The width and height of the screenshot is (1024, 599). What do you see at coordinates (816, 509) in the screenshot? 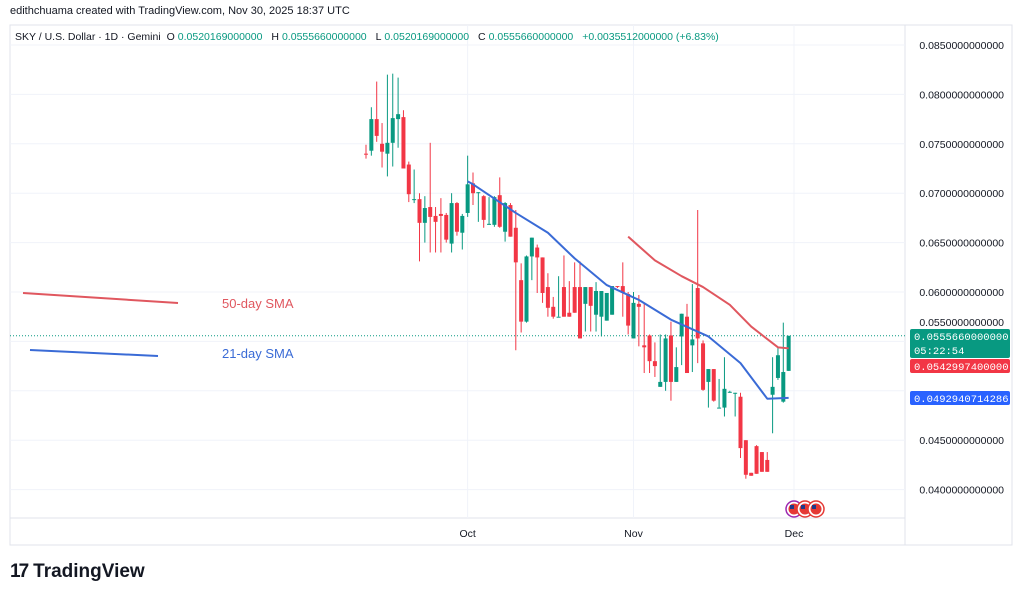
I see `us-flag-icon` at bounding box center [816, 509].